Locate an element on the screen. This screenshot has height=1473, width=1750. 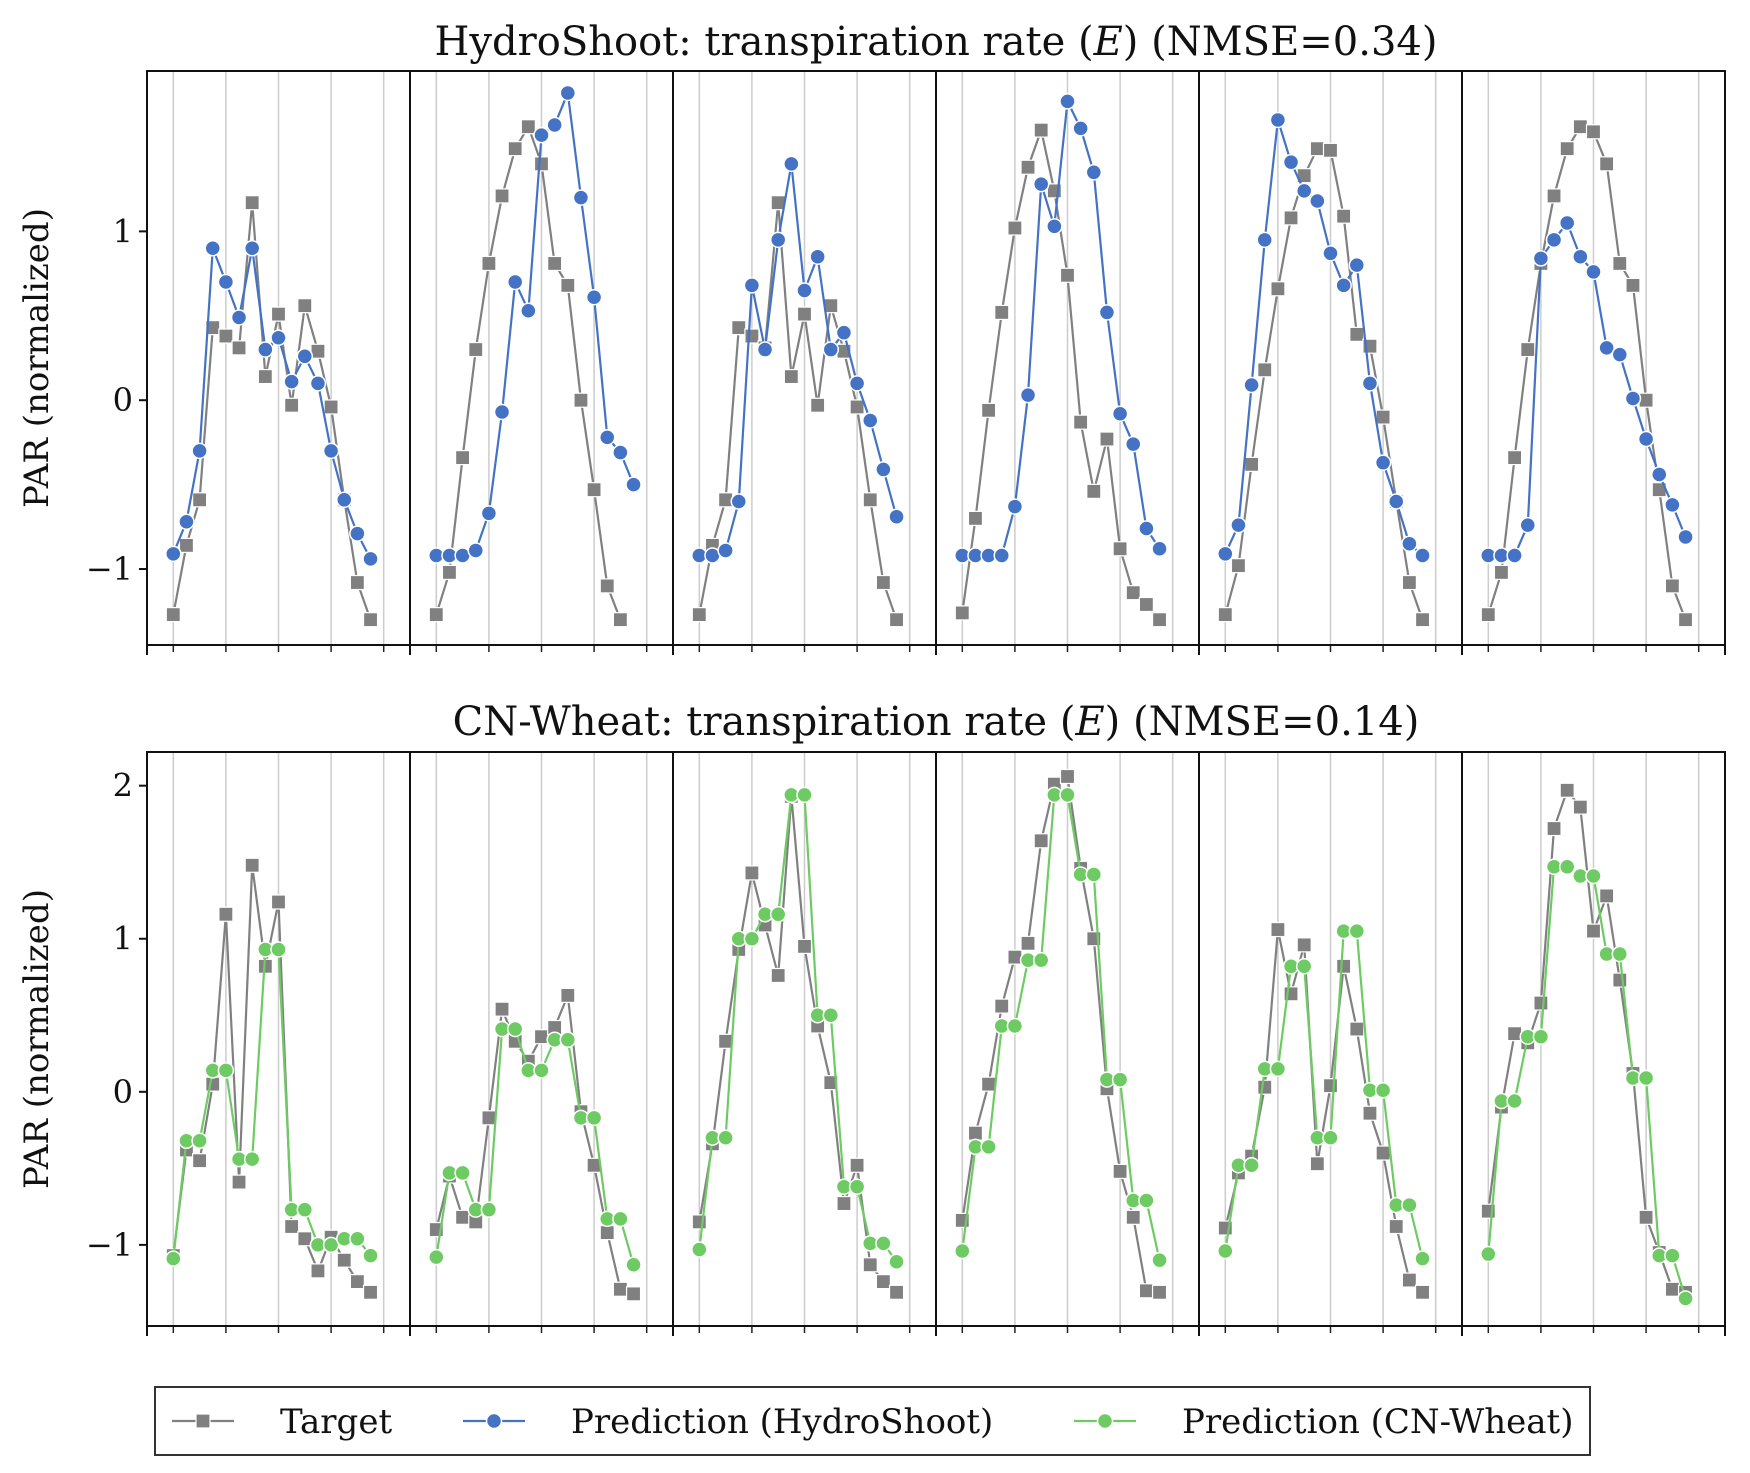
chart-title-suffix: ) (NMSE=0.34) is located at coordinates (1280, 42).